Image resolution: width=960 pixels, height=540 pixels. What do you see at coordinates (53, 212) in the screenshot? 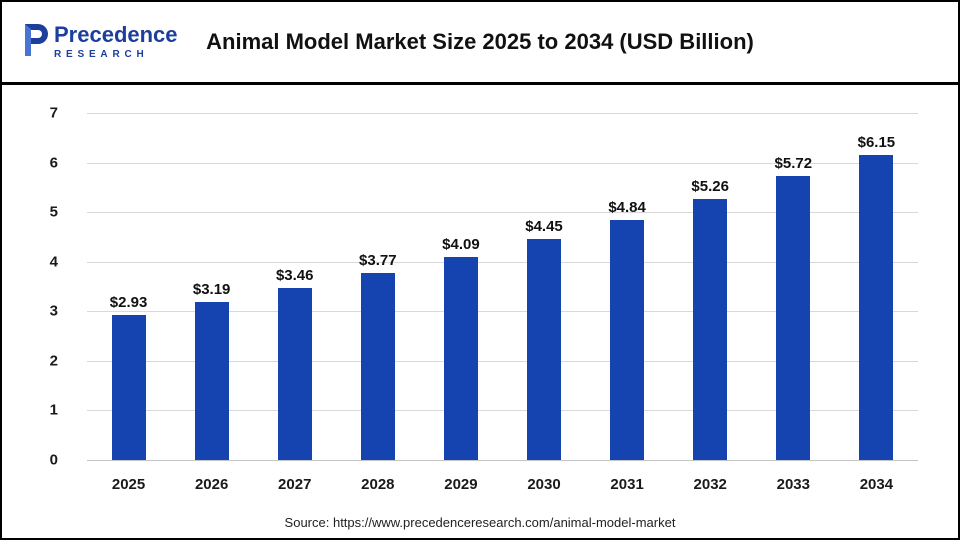
I see `y-axis-tick-label: 5` at bounding box center [53, 212].